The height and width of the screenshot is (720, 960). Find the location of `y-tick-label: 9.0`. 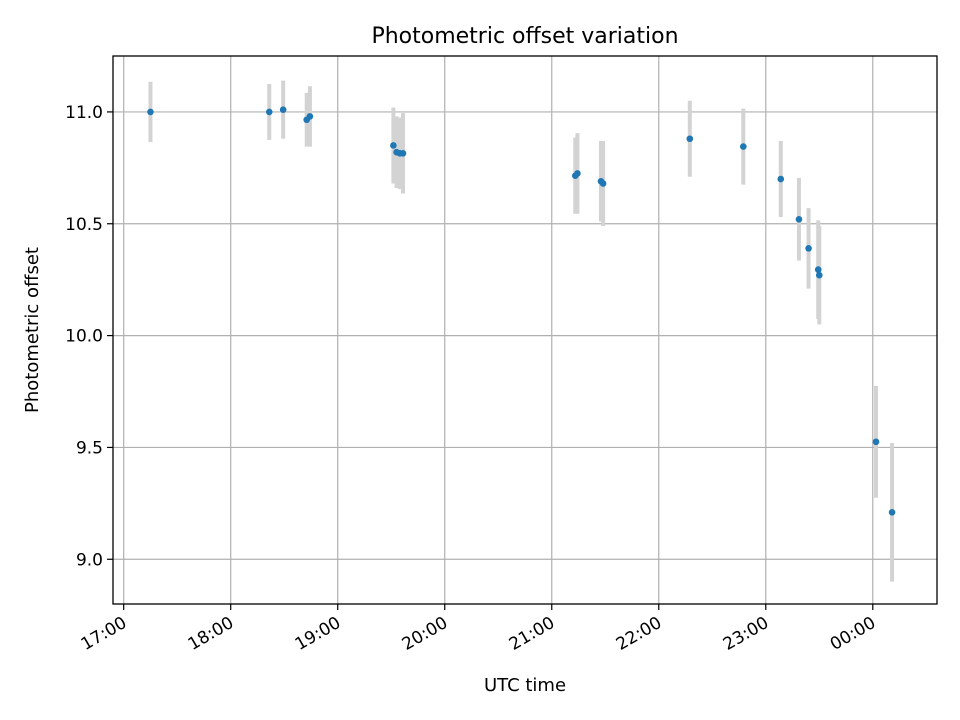

y-tick-label: 9.0 is located at coordinates (89, 560).